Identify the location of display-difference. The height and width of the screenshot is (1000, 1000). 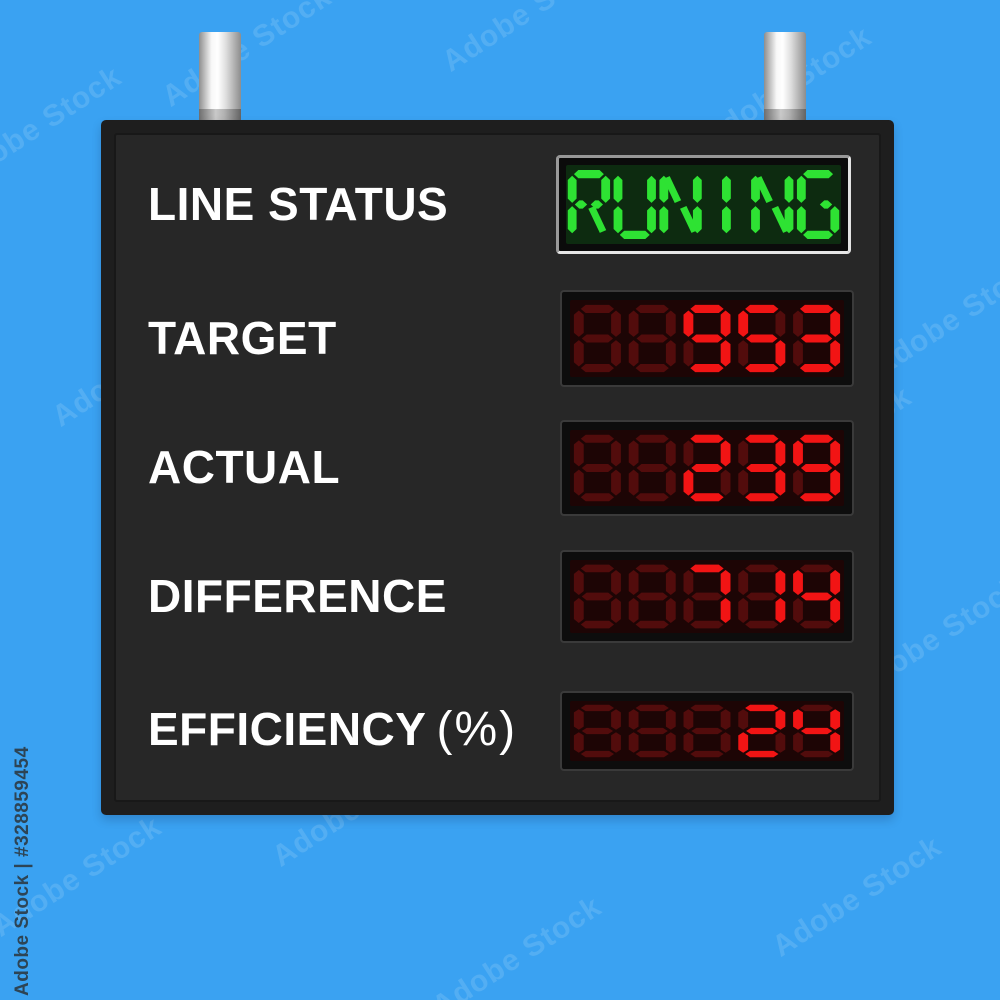
(707, 596).